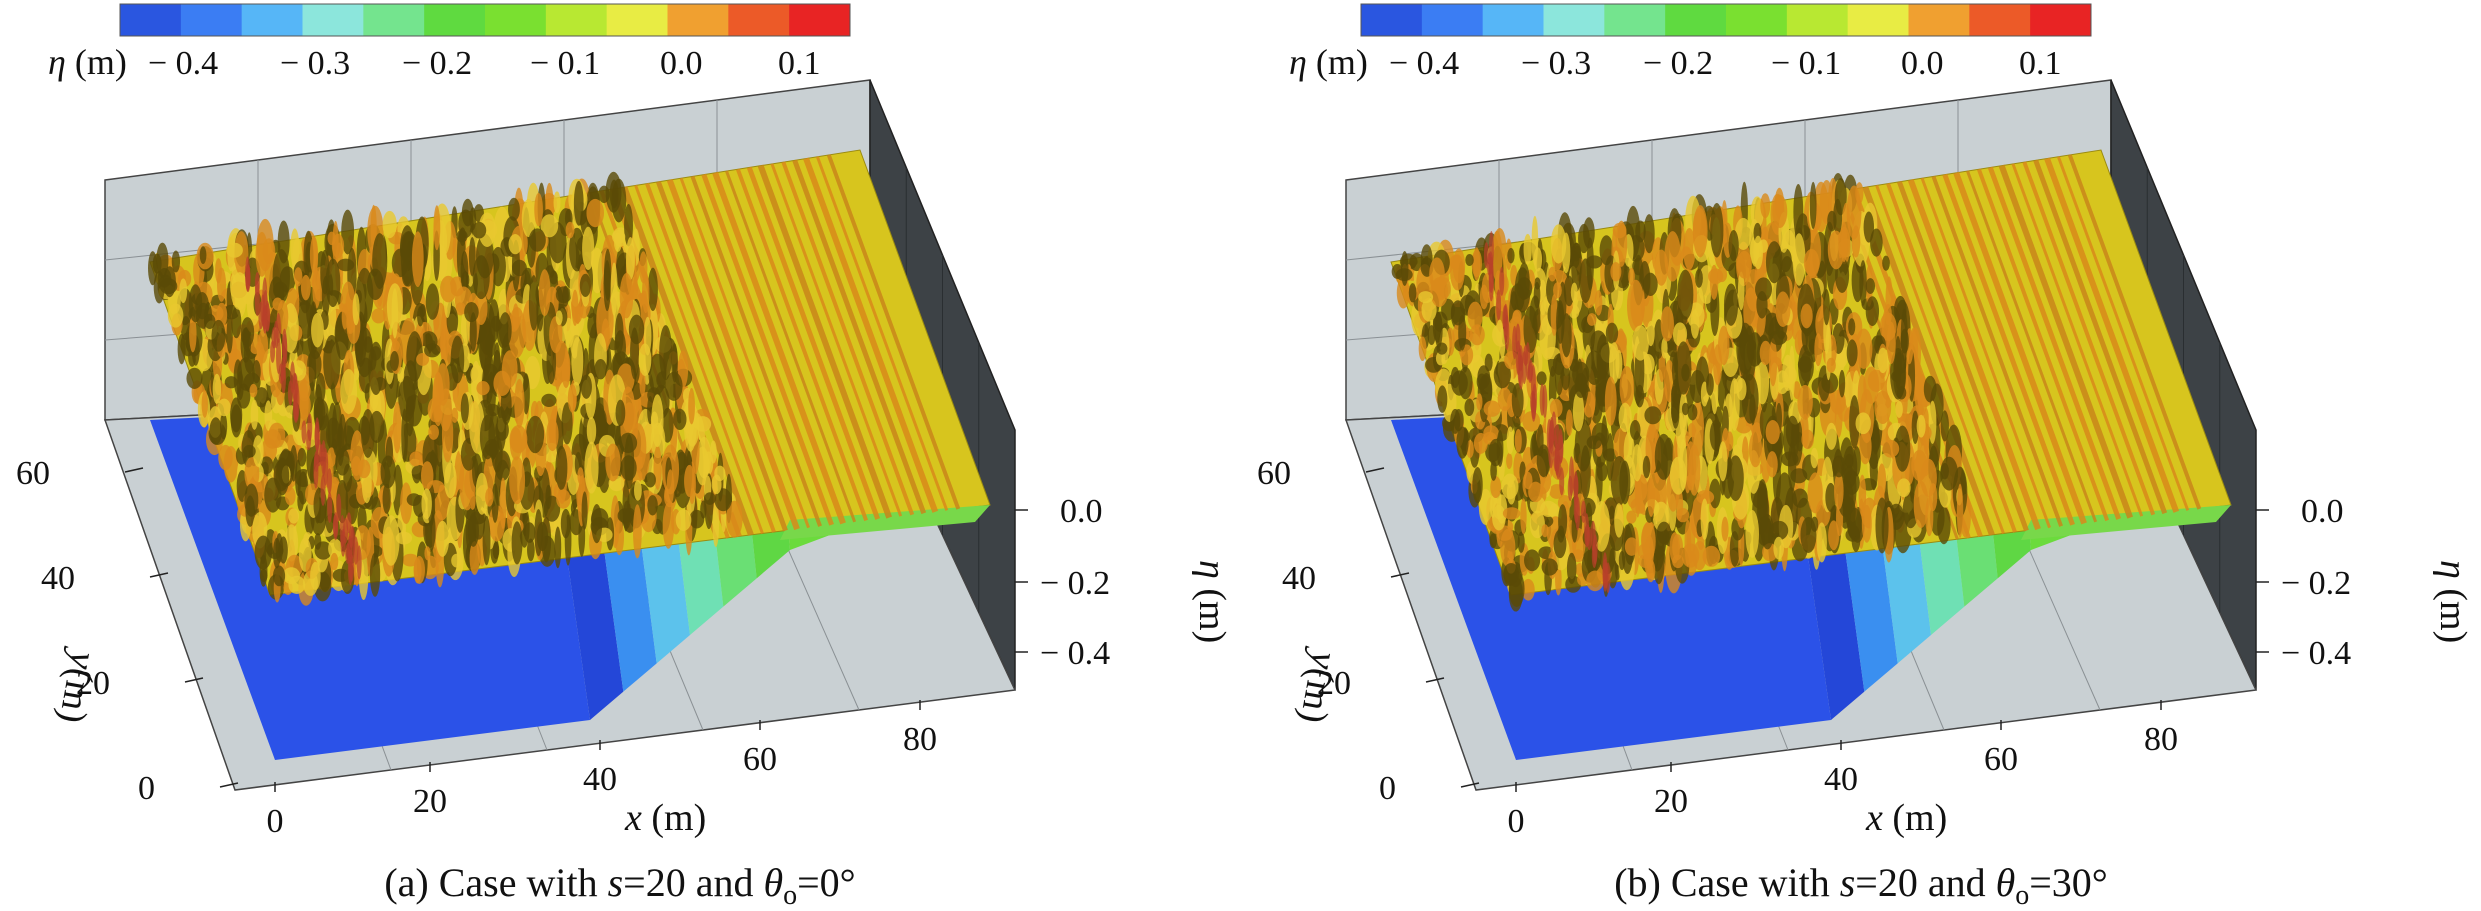  I want to click on colorbar-tick-label: − 0.4, so click(1424, 63).